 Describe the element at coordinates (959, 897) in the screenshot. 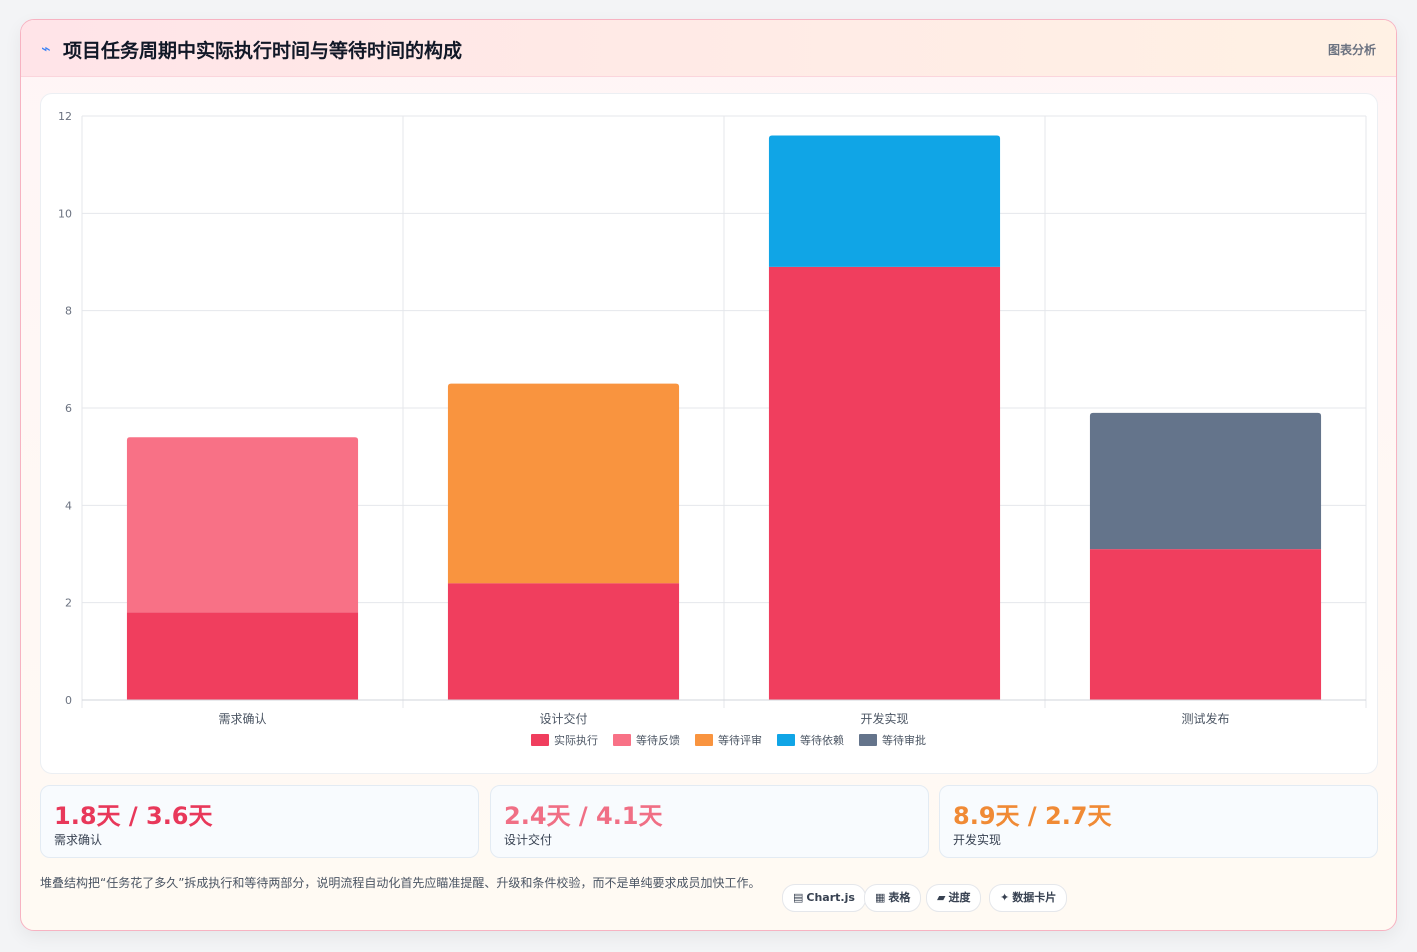

I see `chip-label: 进度` at that location.